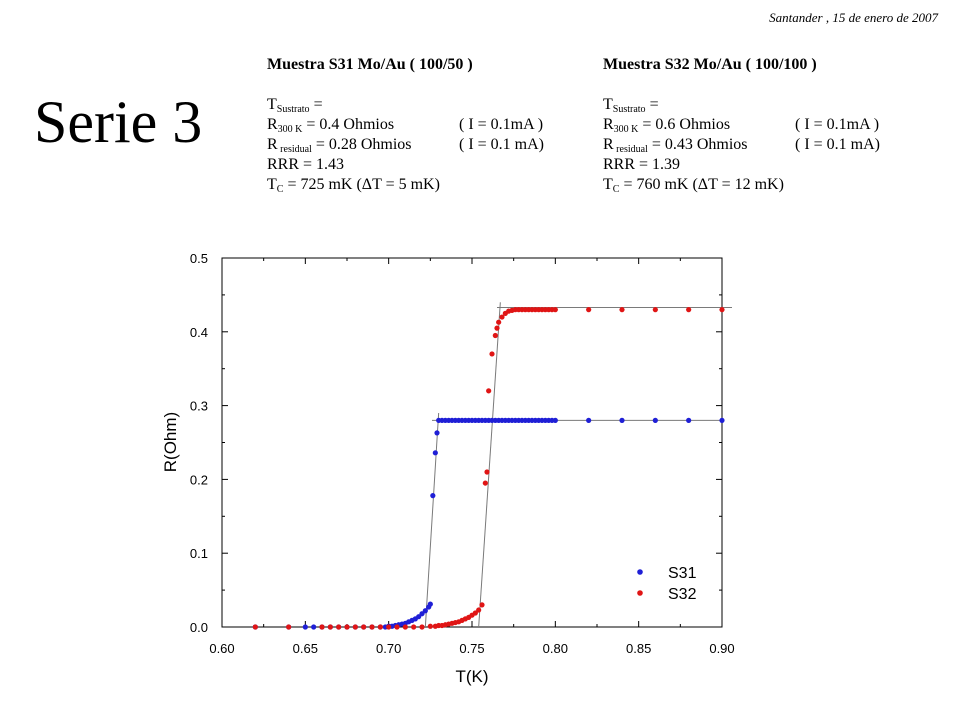 The width and height of the screenshot is (960, 720). I want to click on rrr-row: RRR = 1.43, so click(306, 164).